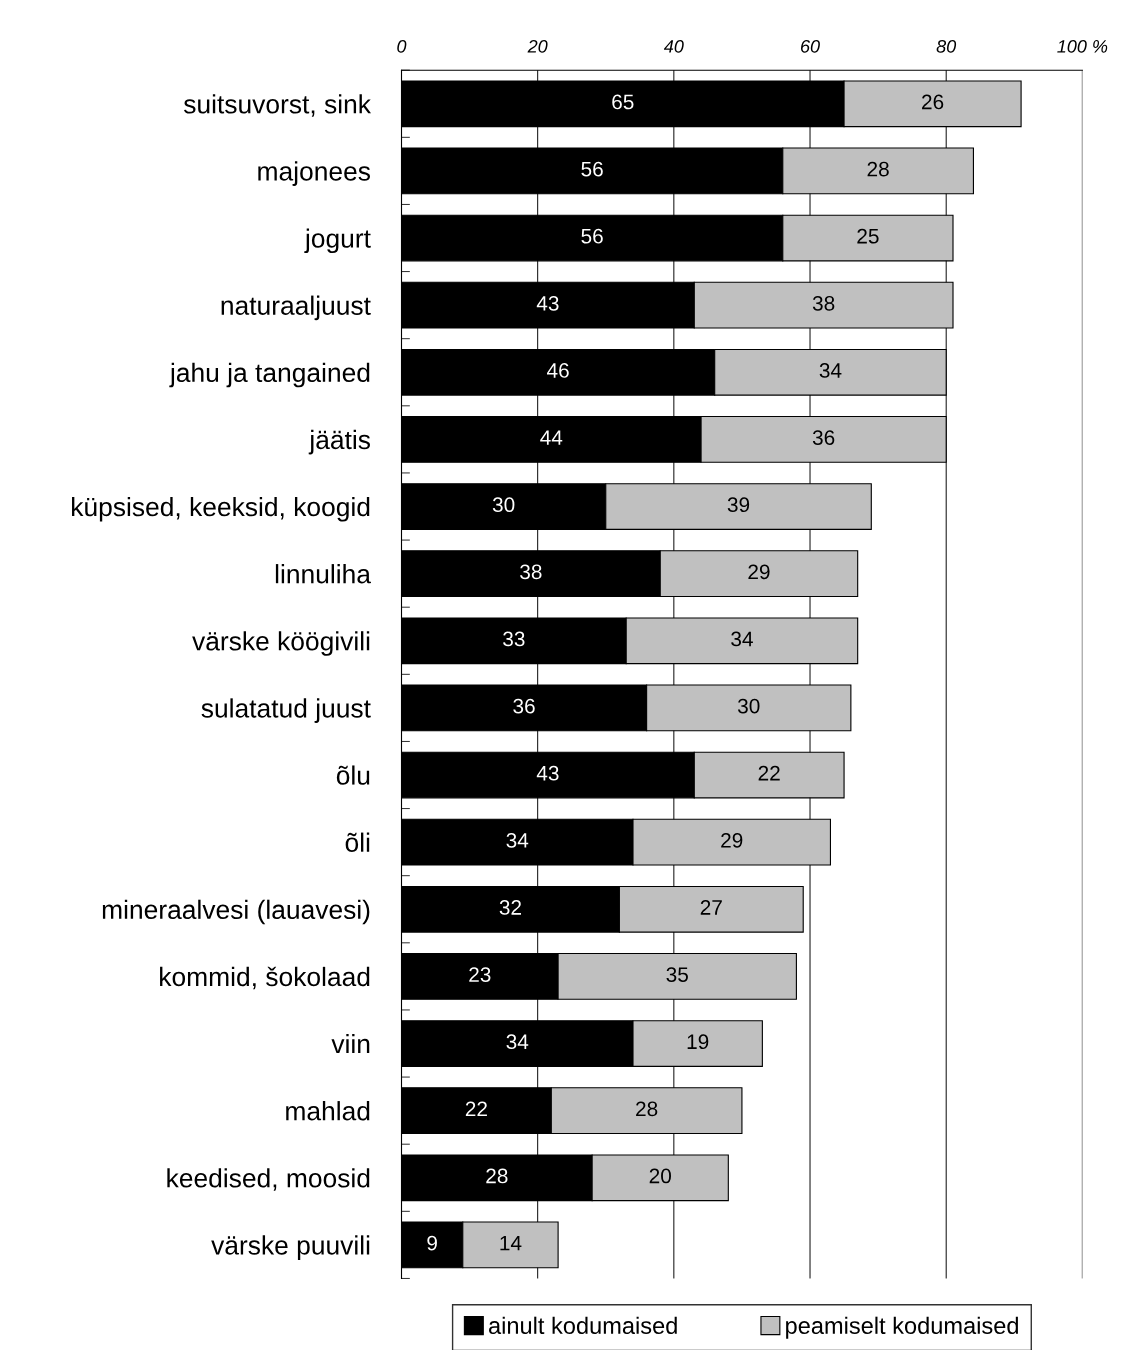 This screenshot has height=1350, width=1131. Describe the element at coordinates (510, 907) in the screenshot. I see `data-label: 32` at that location.